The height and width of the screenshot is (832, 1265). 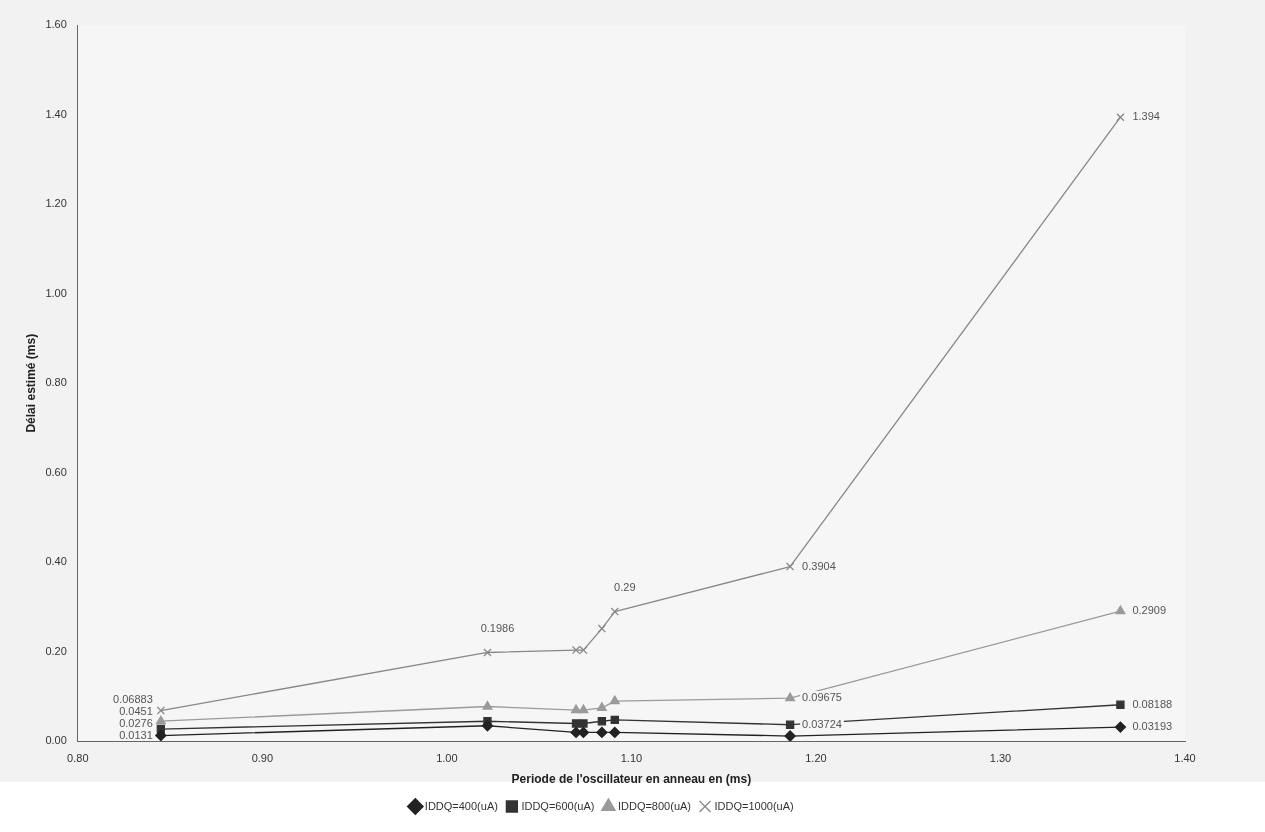 I want to click on data-label: 0.09675, so click(x=822, y=697).